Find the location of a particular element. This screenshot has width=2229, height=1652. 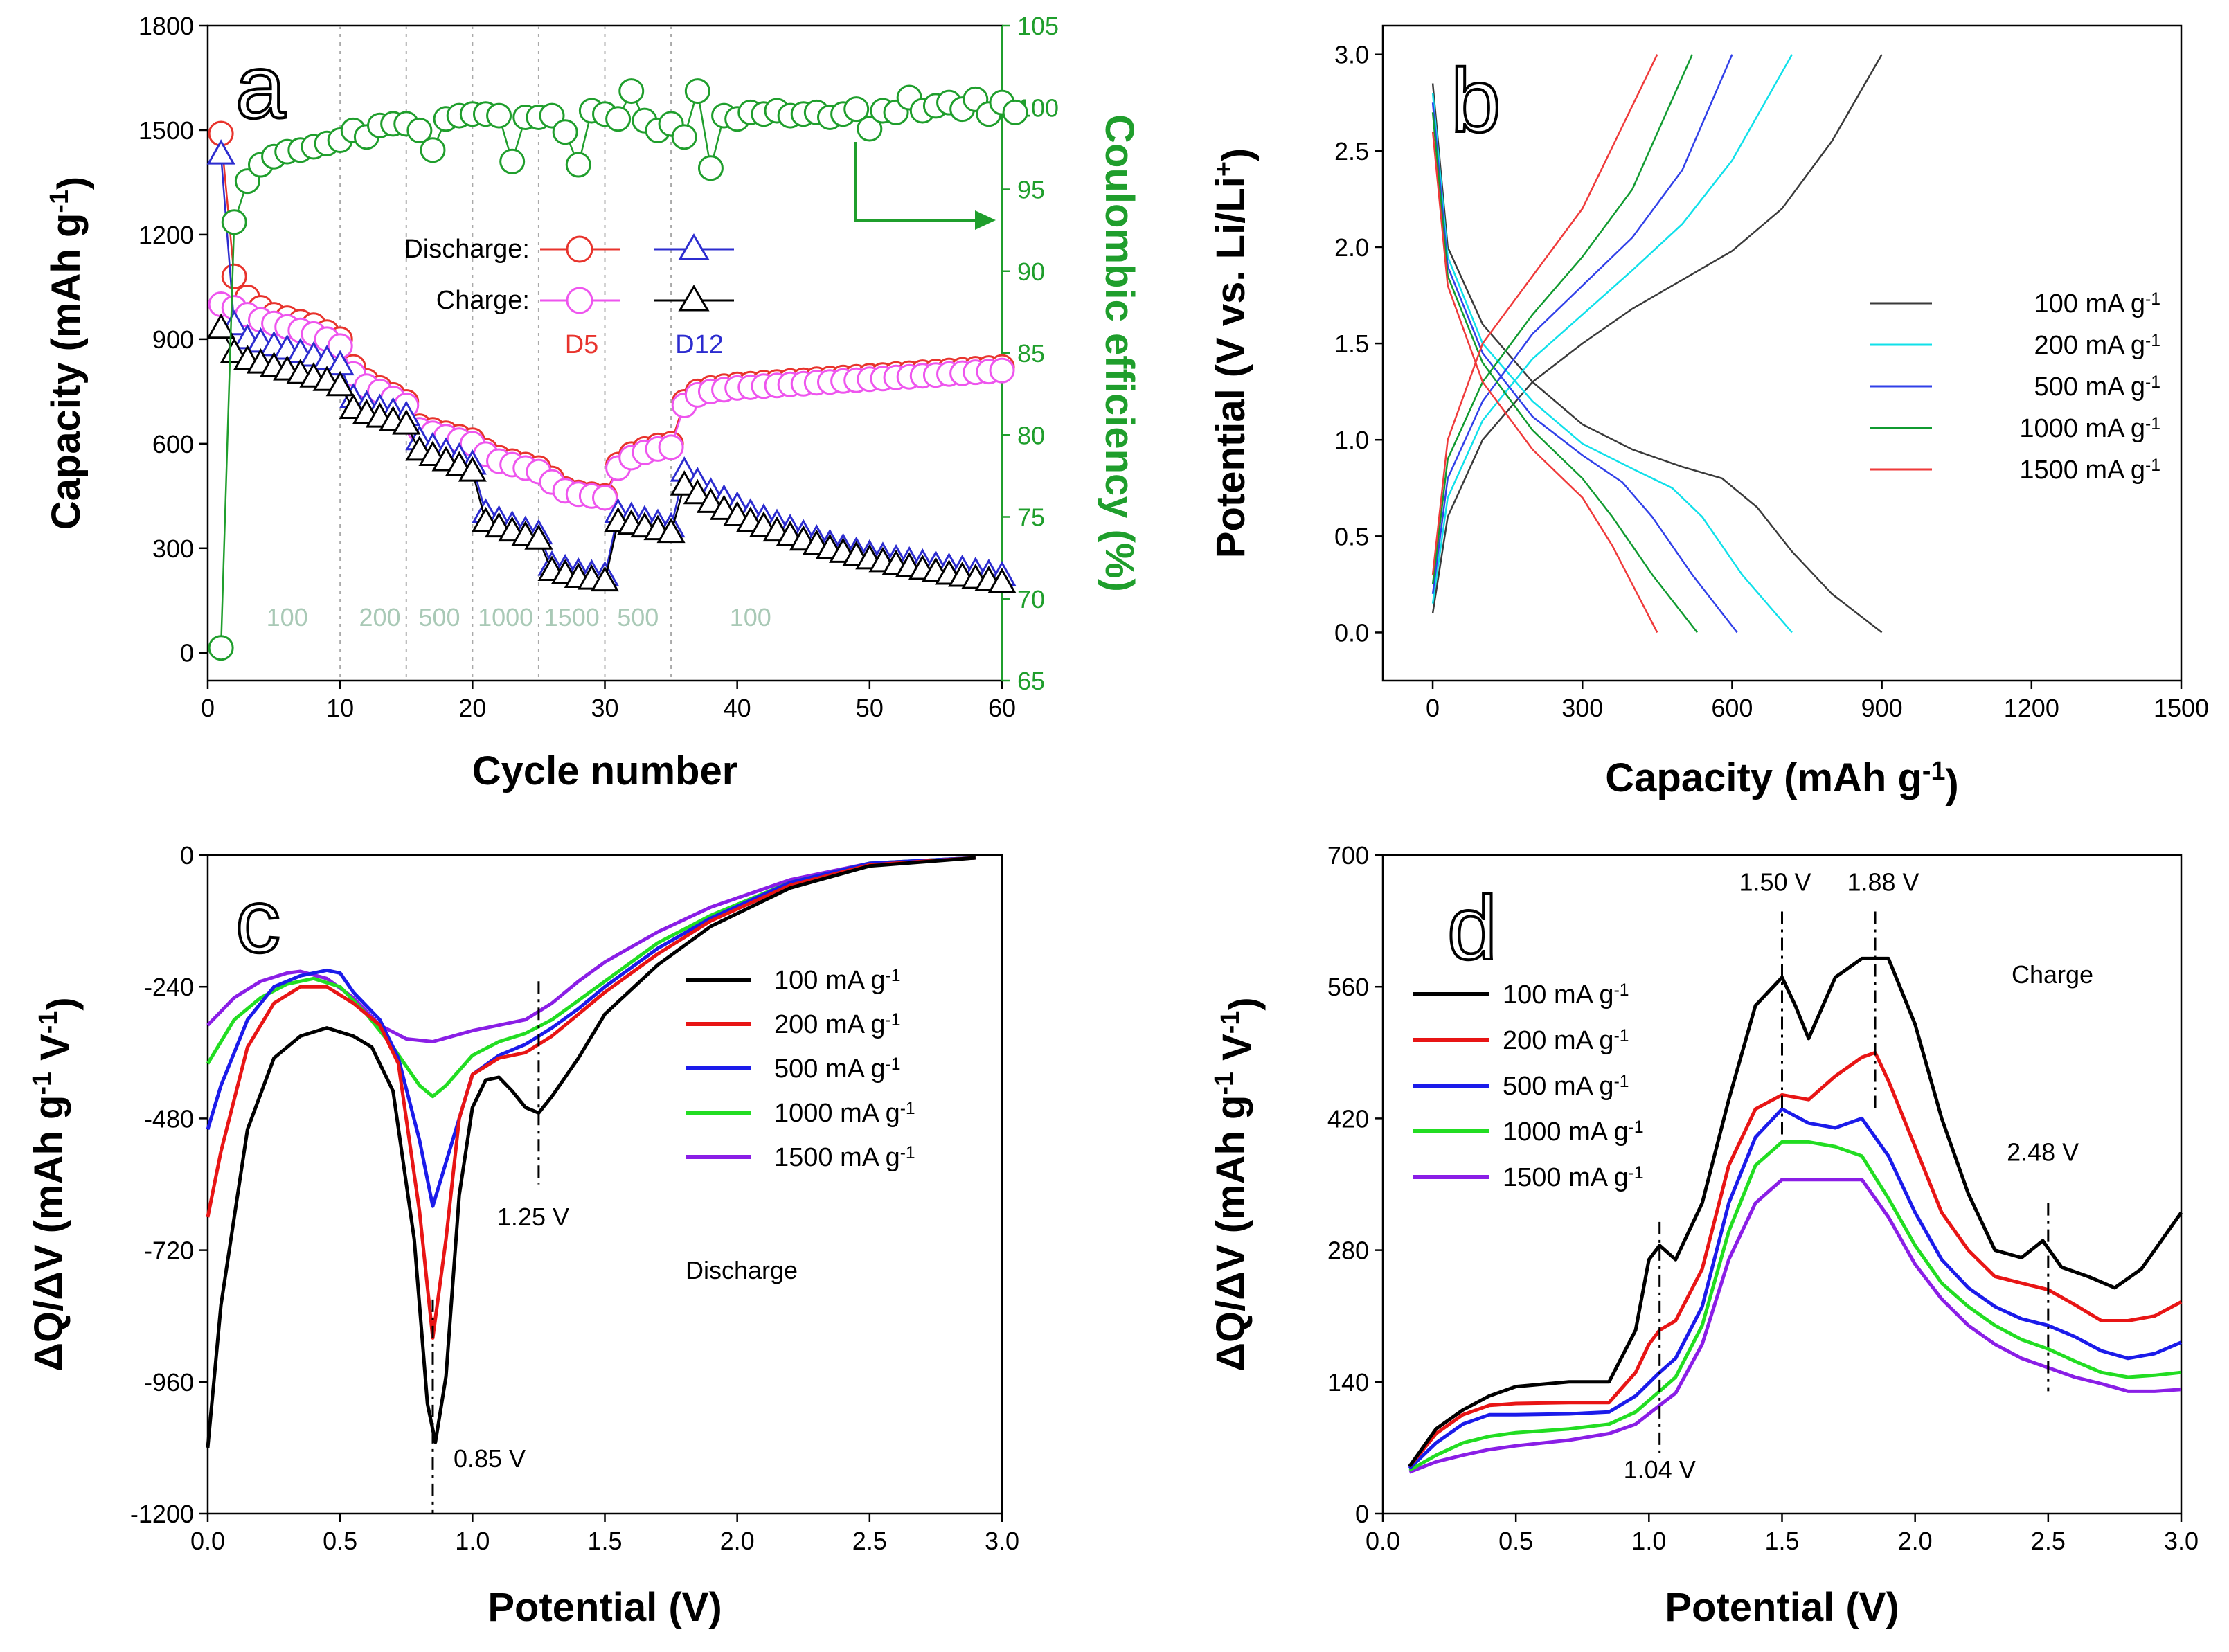

panel-letter: b is located at coordinates (1476, 101).